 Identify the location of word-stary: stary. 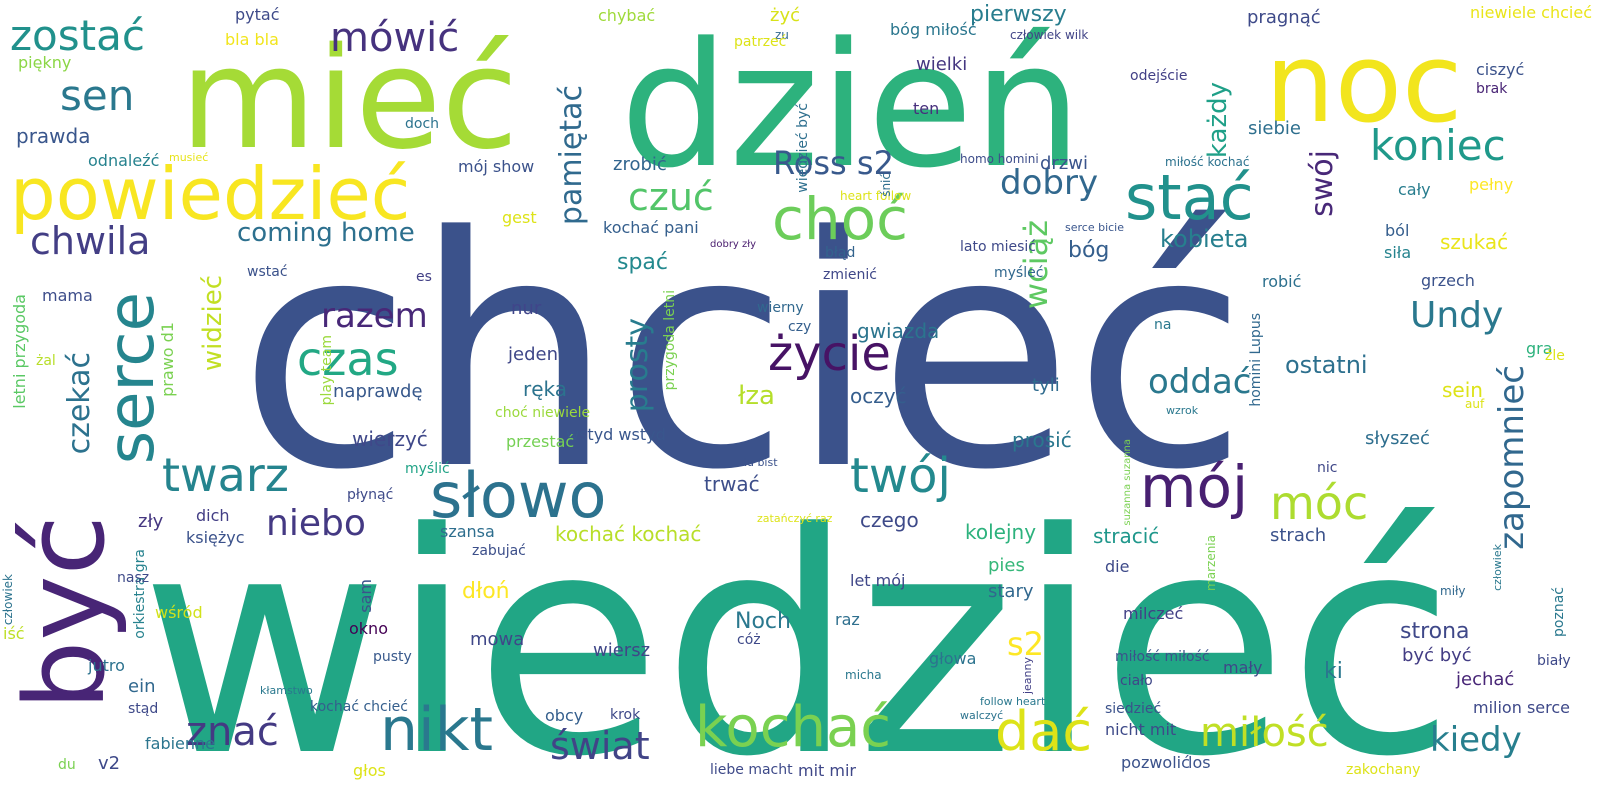
(1011, 591).